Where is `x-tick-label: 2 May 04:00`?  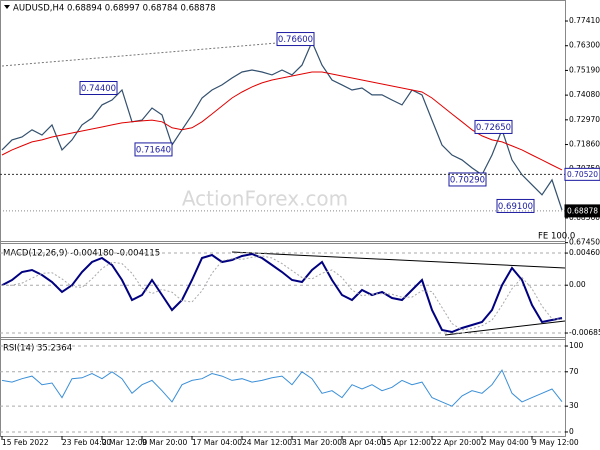 x-tick-label: 2 May 04:00 is located at coordinates (505, 442).